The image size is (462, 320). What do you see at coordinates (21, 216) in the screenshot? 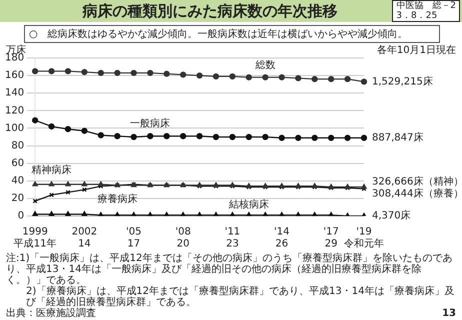
I see `y-tick-label: 0` at bounding box center [21, 216].